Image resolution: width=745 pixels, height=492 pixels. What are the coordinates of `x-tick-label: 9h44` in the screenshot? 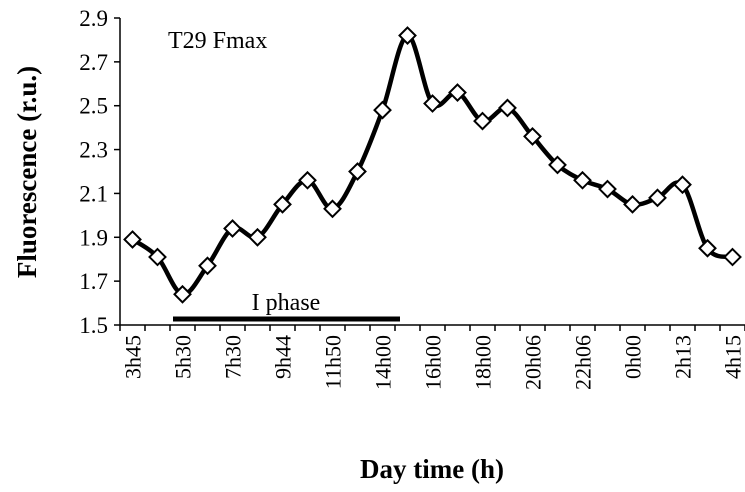 It's located at (283, 357).